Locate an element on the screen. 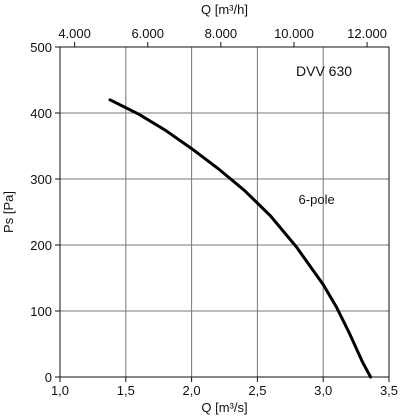 The image size is (400, 419). series-label: 6-pole is located at coordinates (317, 199).